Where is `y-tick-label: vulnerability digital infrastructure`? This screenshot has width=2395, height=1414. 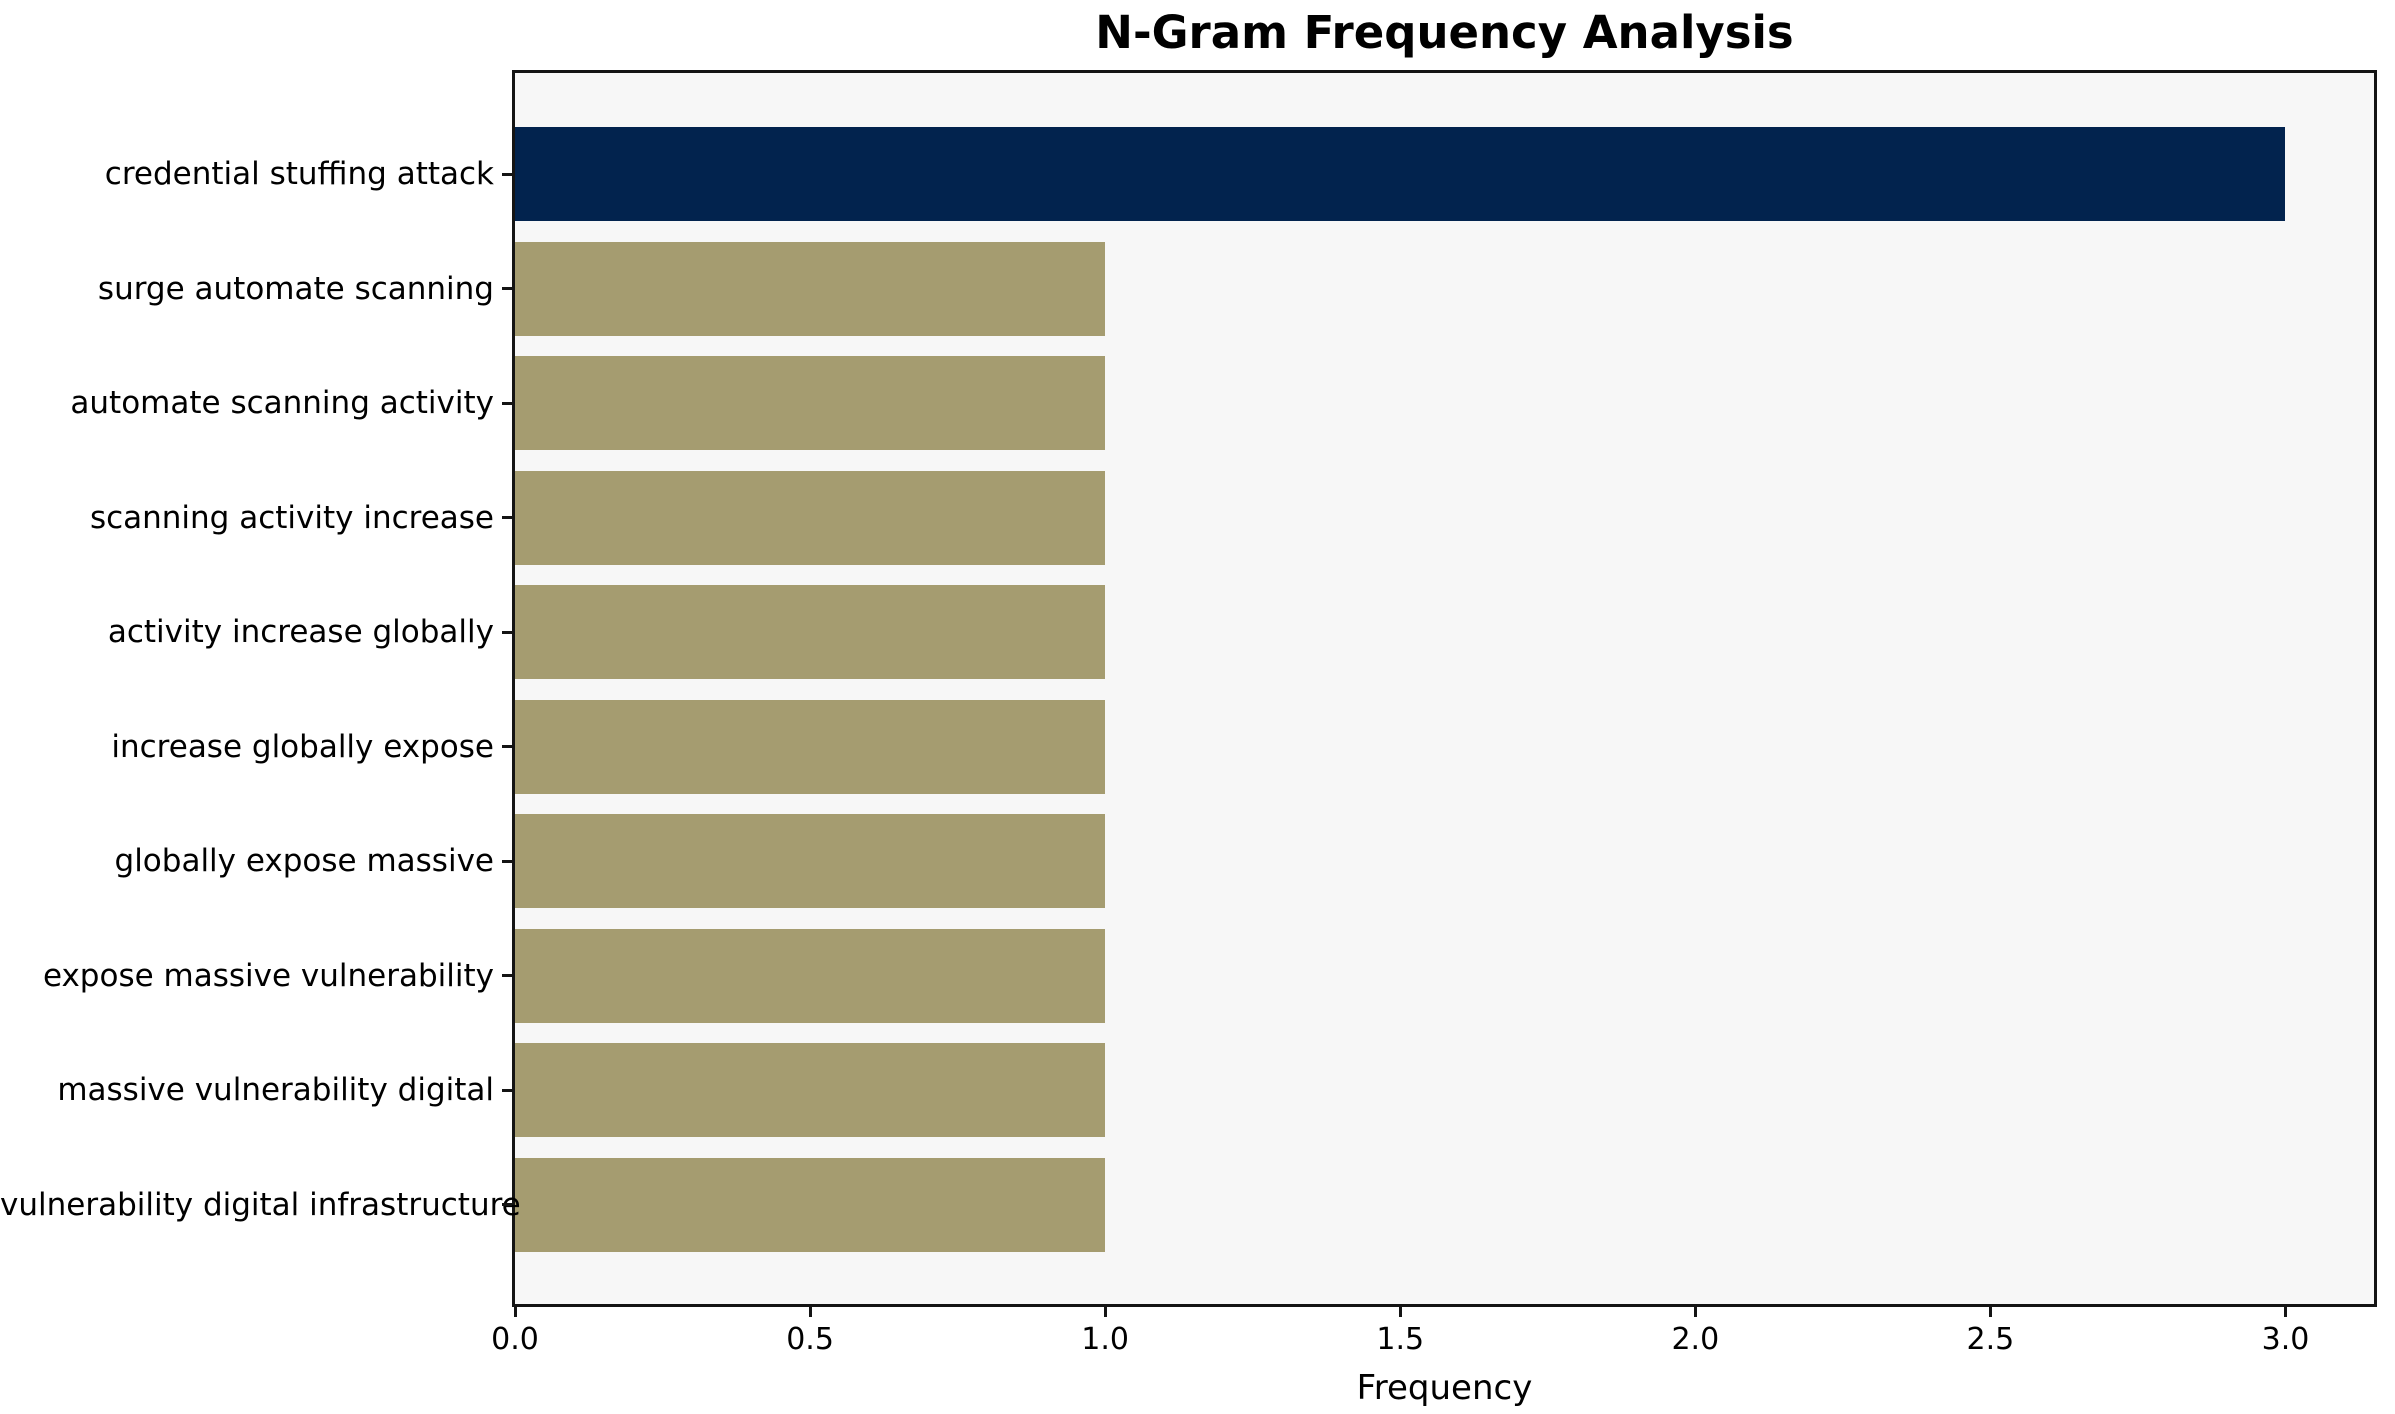 y-tick-label: vulnerability digital infrastructure is located at coordinates (260, 1204).